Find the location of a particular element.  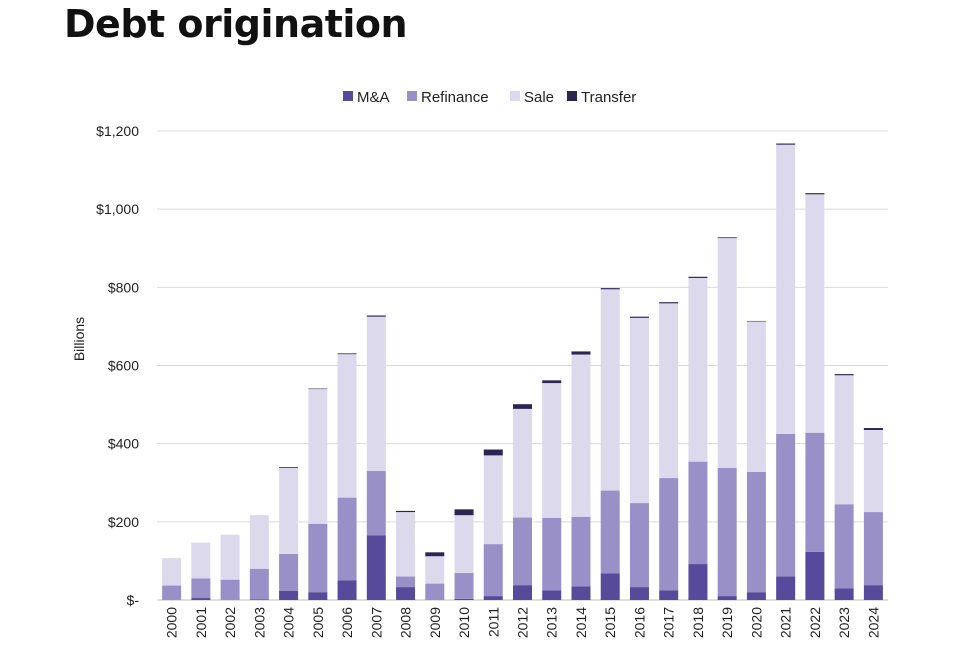

x-tick-label: 2011 is located at coordinates (493, 622).